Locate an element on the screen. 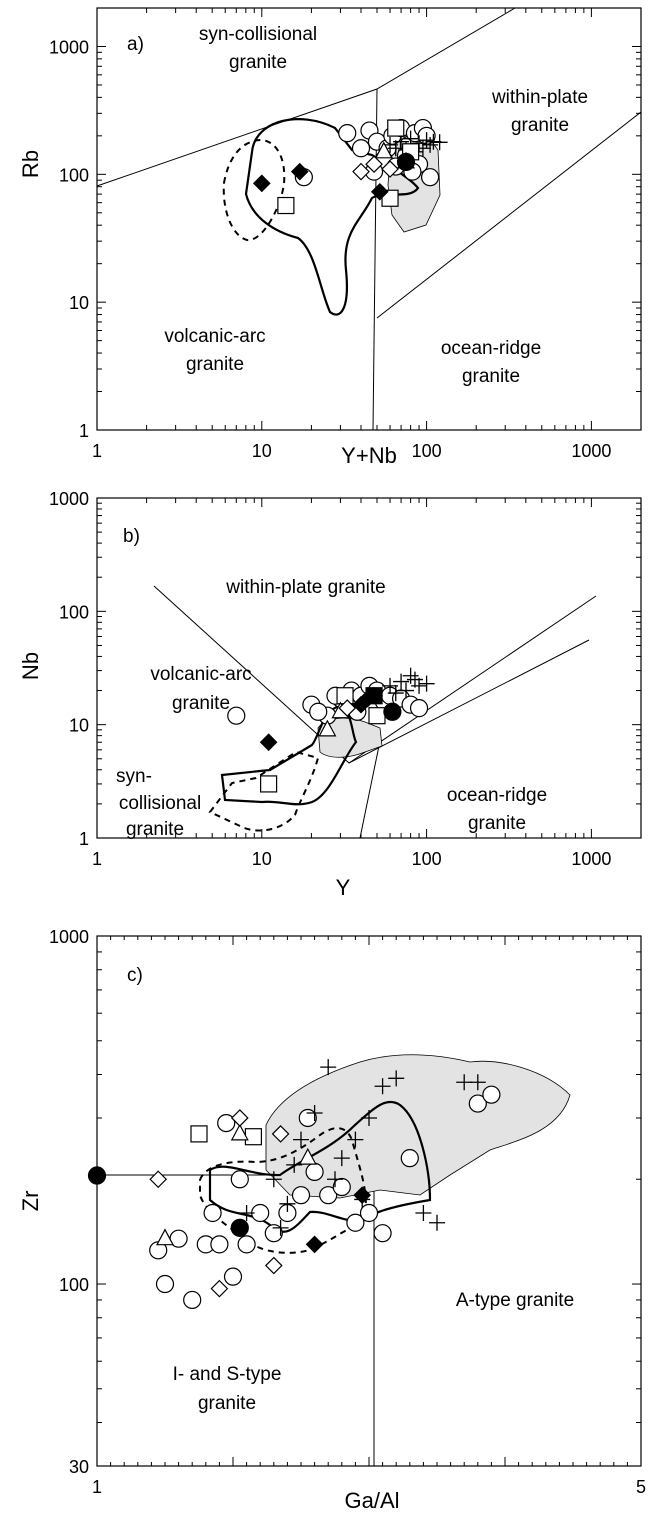 This screenshot has height=1520, width=648. region-label-syn-a-2: granite is located at coordinates (258, 62).